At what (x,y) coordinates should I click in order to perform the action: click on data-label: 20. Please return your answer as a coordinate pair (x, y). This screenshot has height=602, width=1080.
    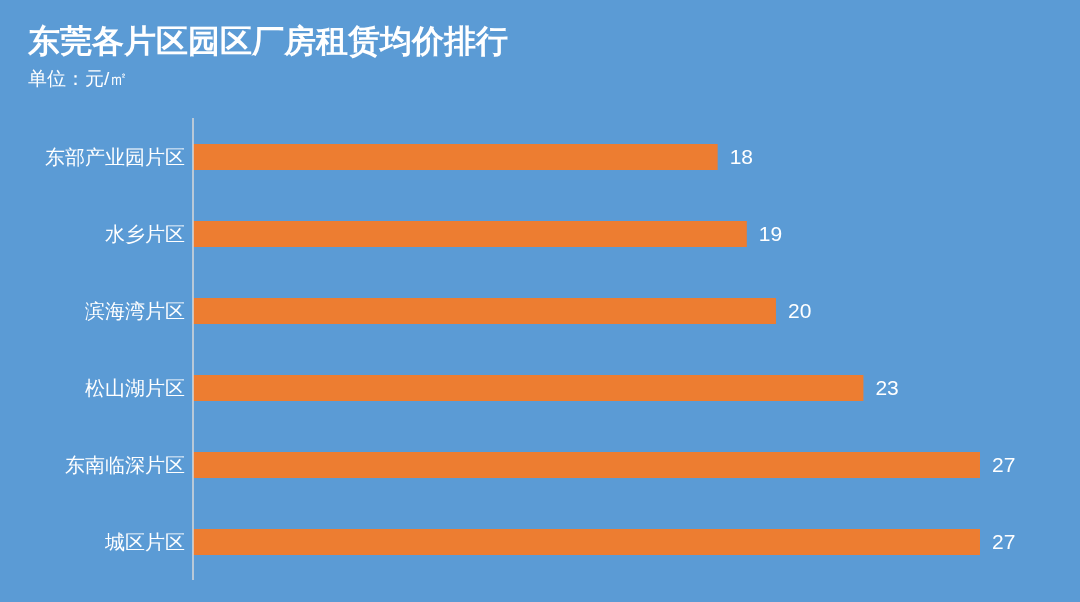
    Looking at the image, I should click on (799, 311).